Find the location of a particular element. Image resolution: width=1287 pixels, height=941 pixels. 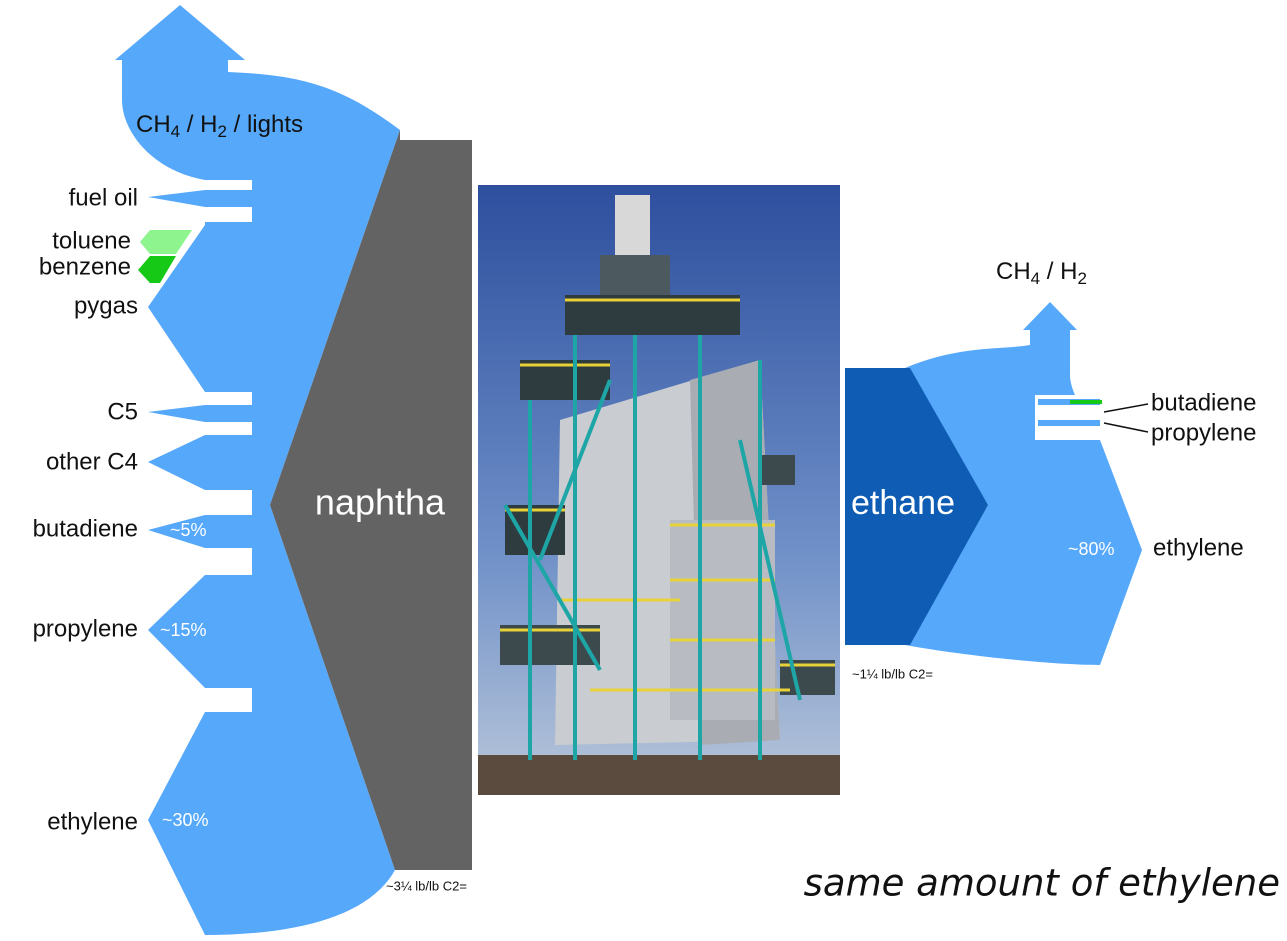

text-part: / lights is located at coordinates (265, 124).